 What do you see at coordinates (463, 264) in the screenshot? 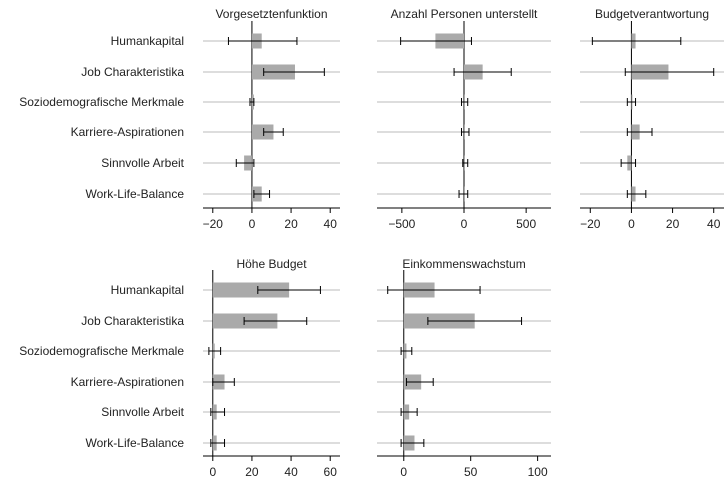
I see `panel-title: Einkommenswachstum` at bounding box center [463, 264].